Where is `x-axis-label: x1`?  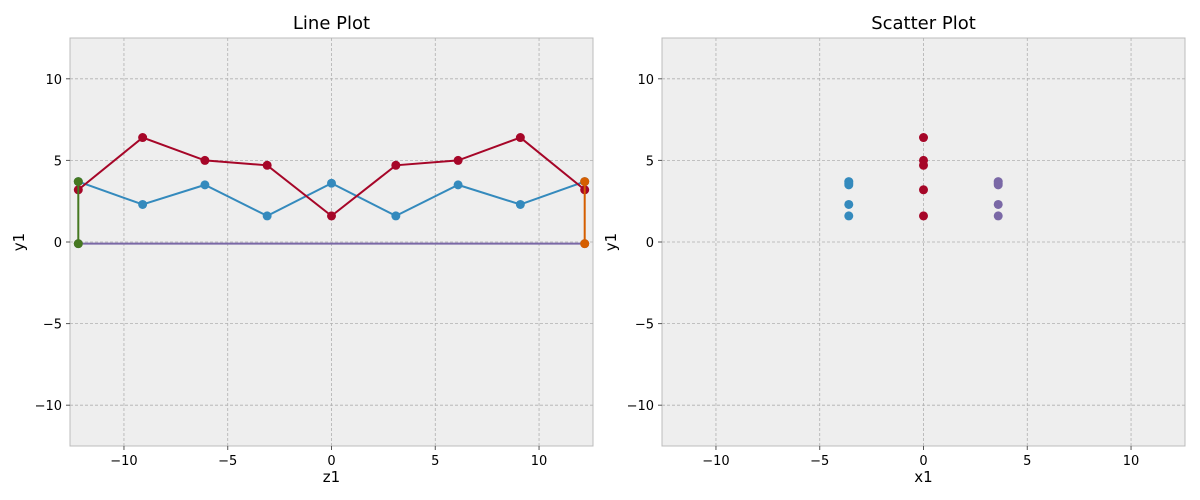
x-axis-label: x1 is located at coordinates (923, 477).